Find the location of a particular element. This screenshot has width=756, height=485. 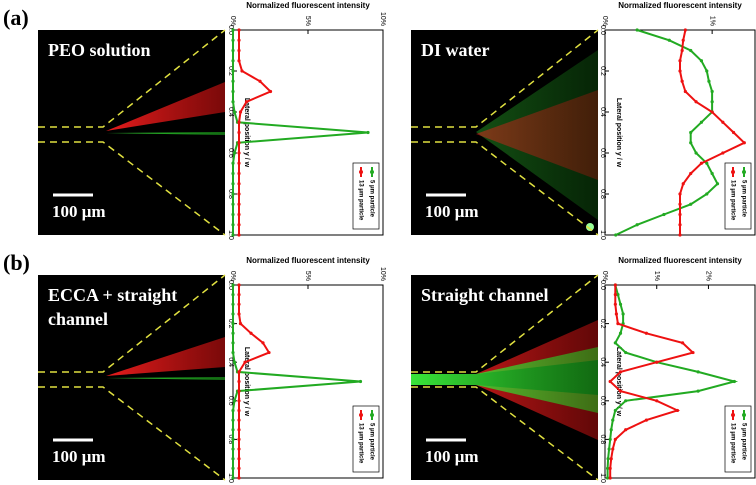

y-tick-label: 0.8 is located at coordinates (602, 440).